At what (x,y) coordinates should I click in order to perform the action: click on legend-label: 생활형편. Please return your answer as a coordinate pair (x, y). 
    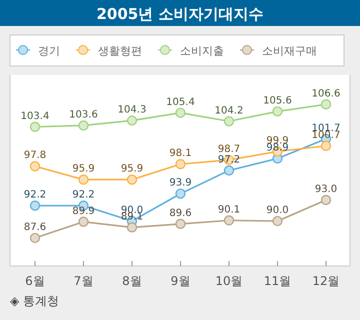
    Looking at the image, I should click on (120, 51).